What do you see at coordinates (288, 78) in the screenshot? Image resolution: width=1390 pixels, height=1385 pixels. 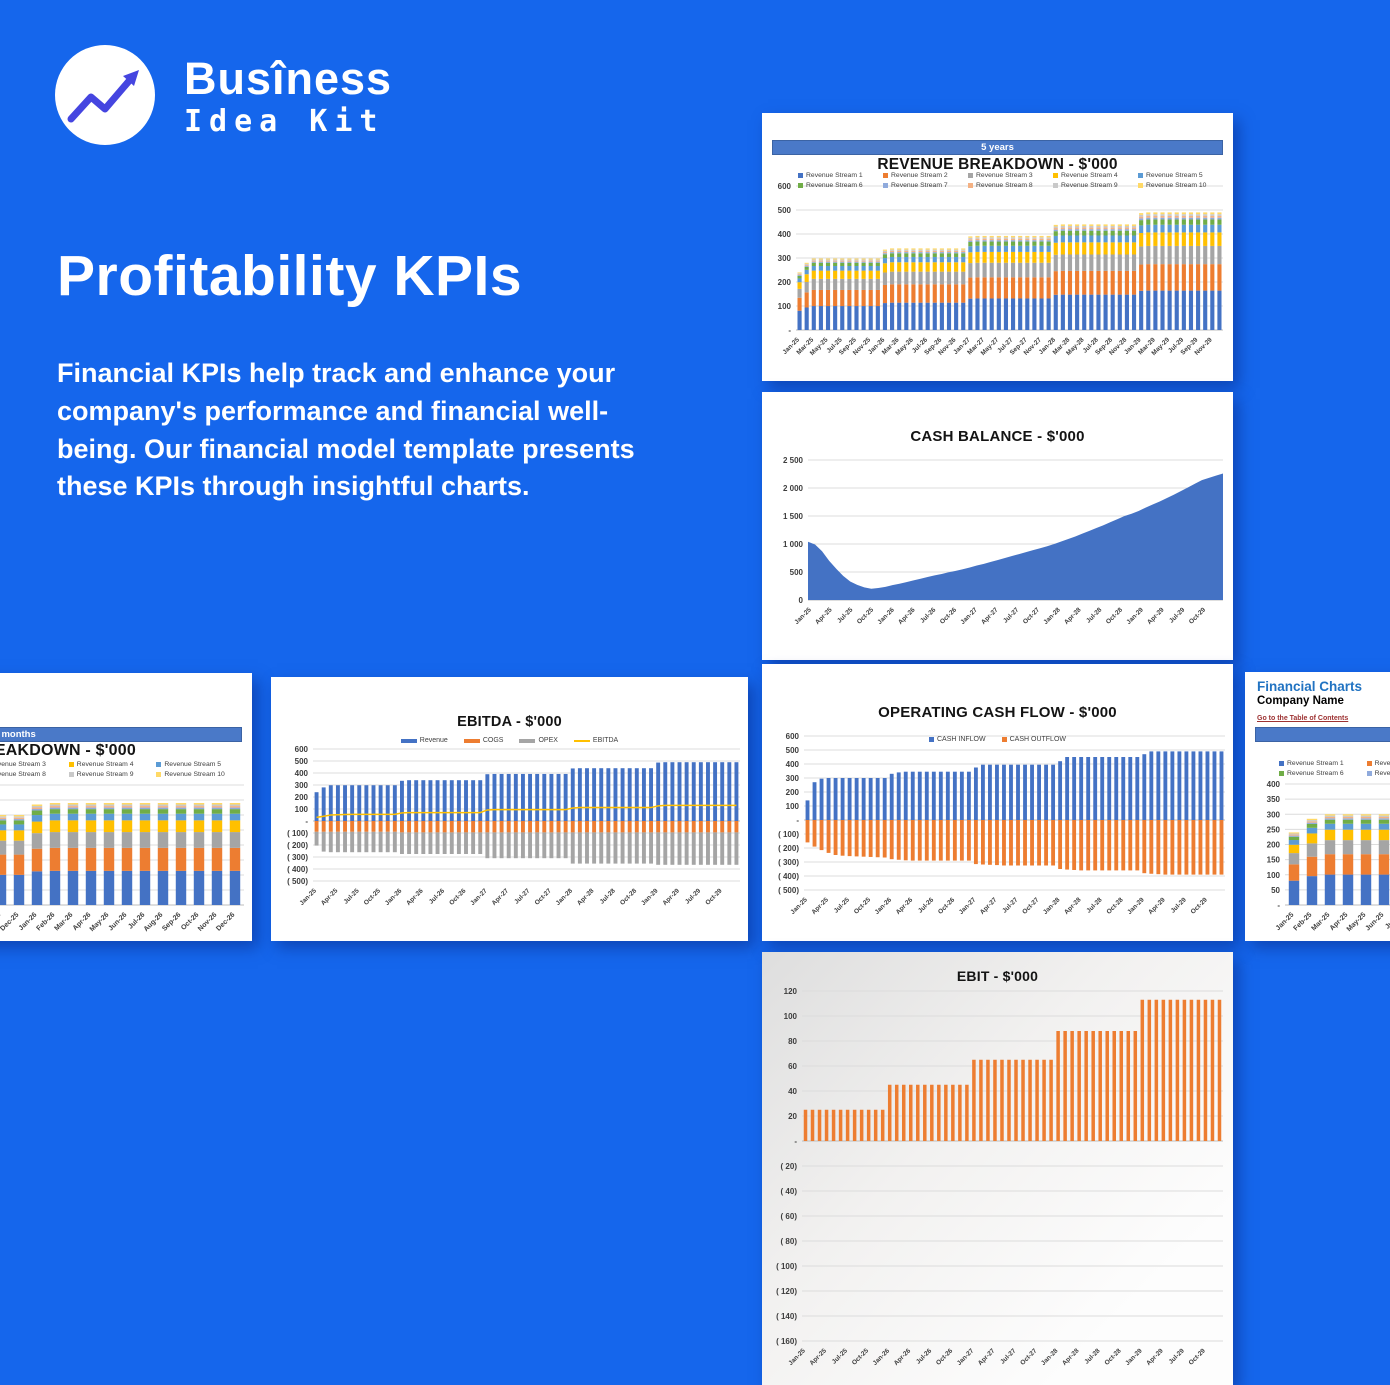 I see `brand-line1: Busîness` at bounding box center [288, 78].